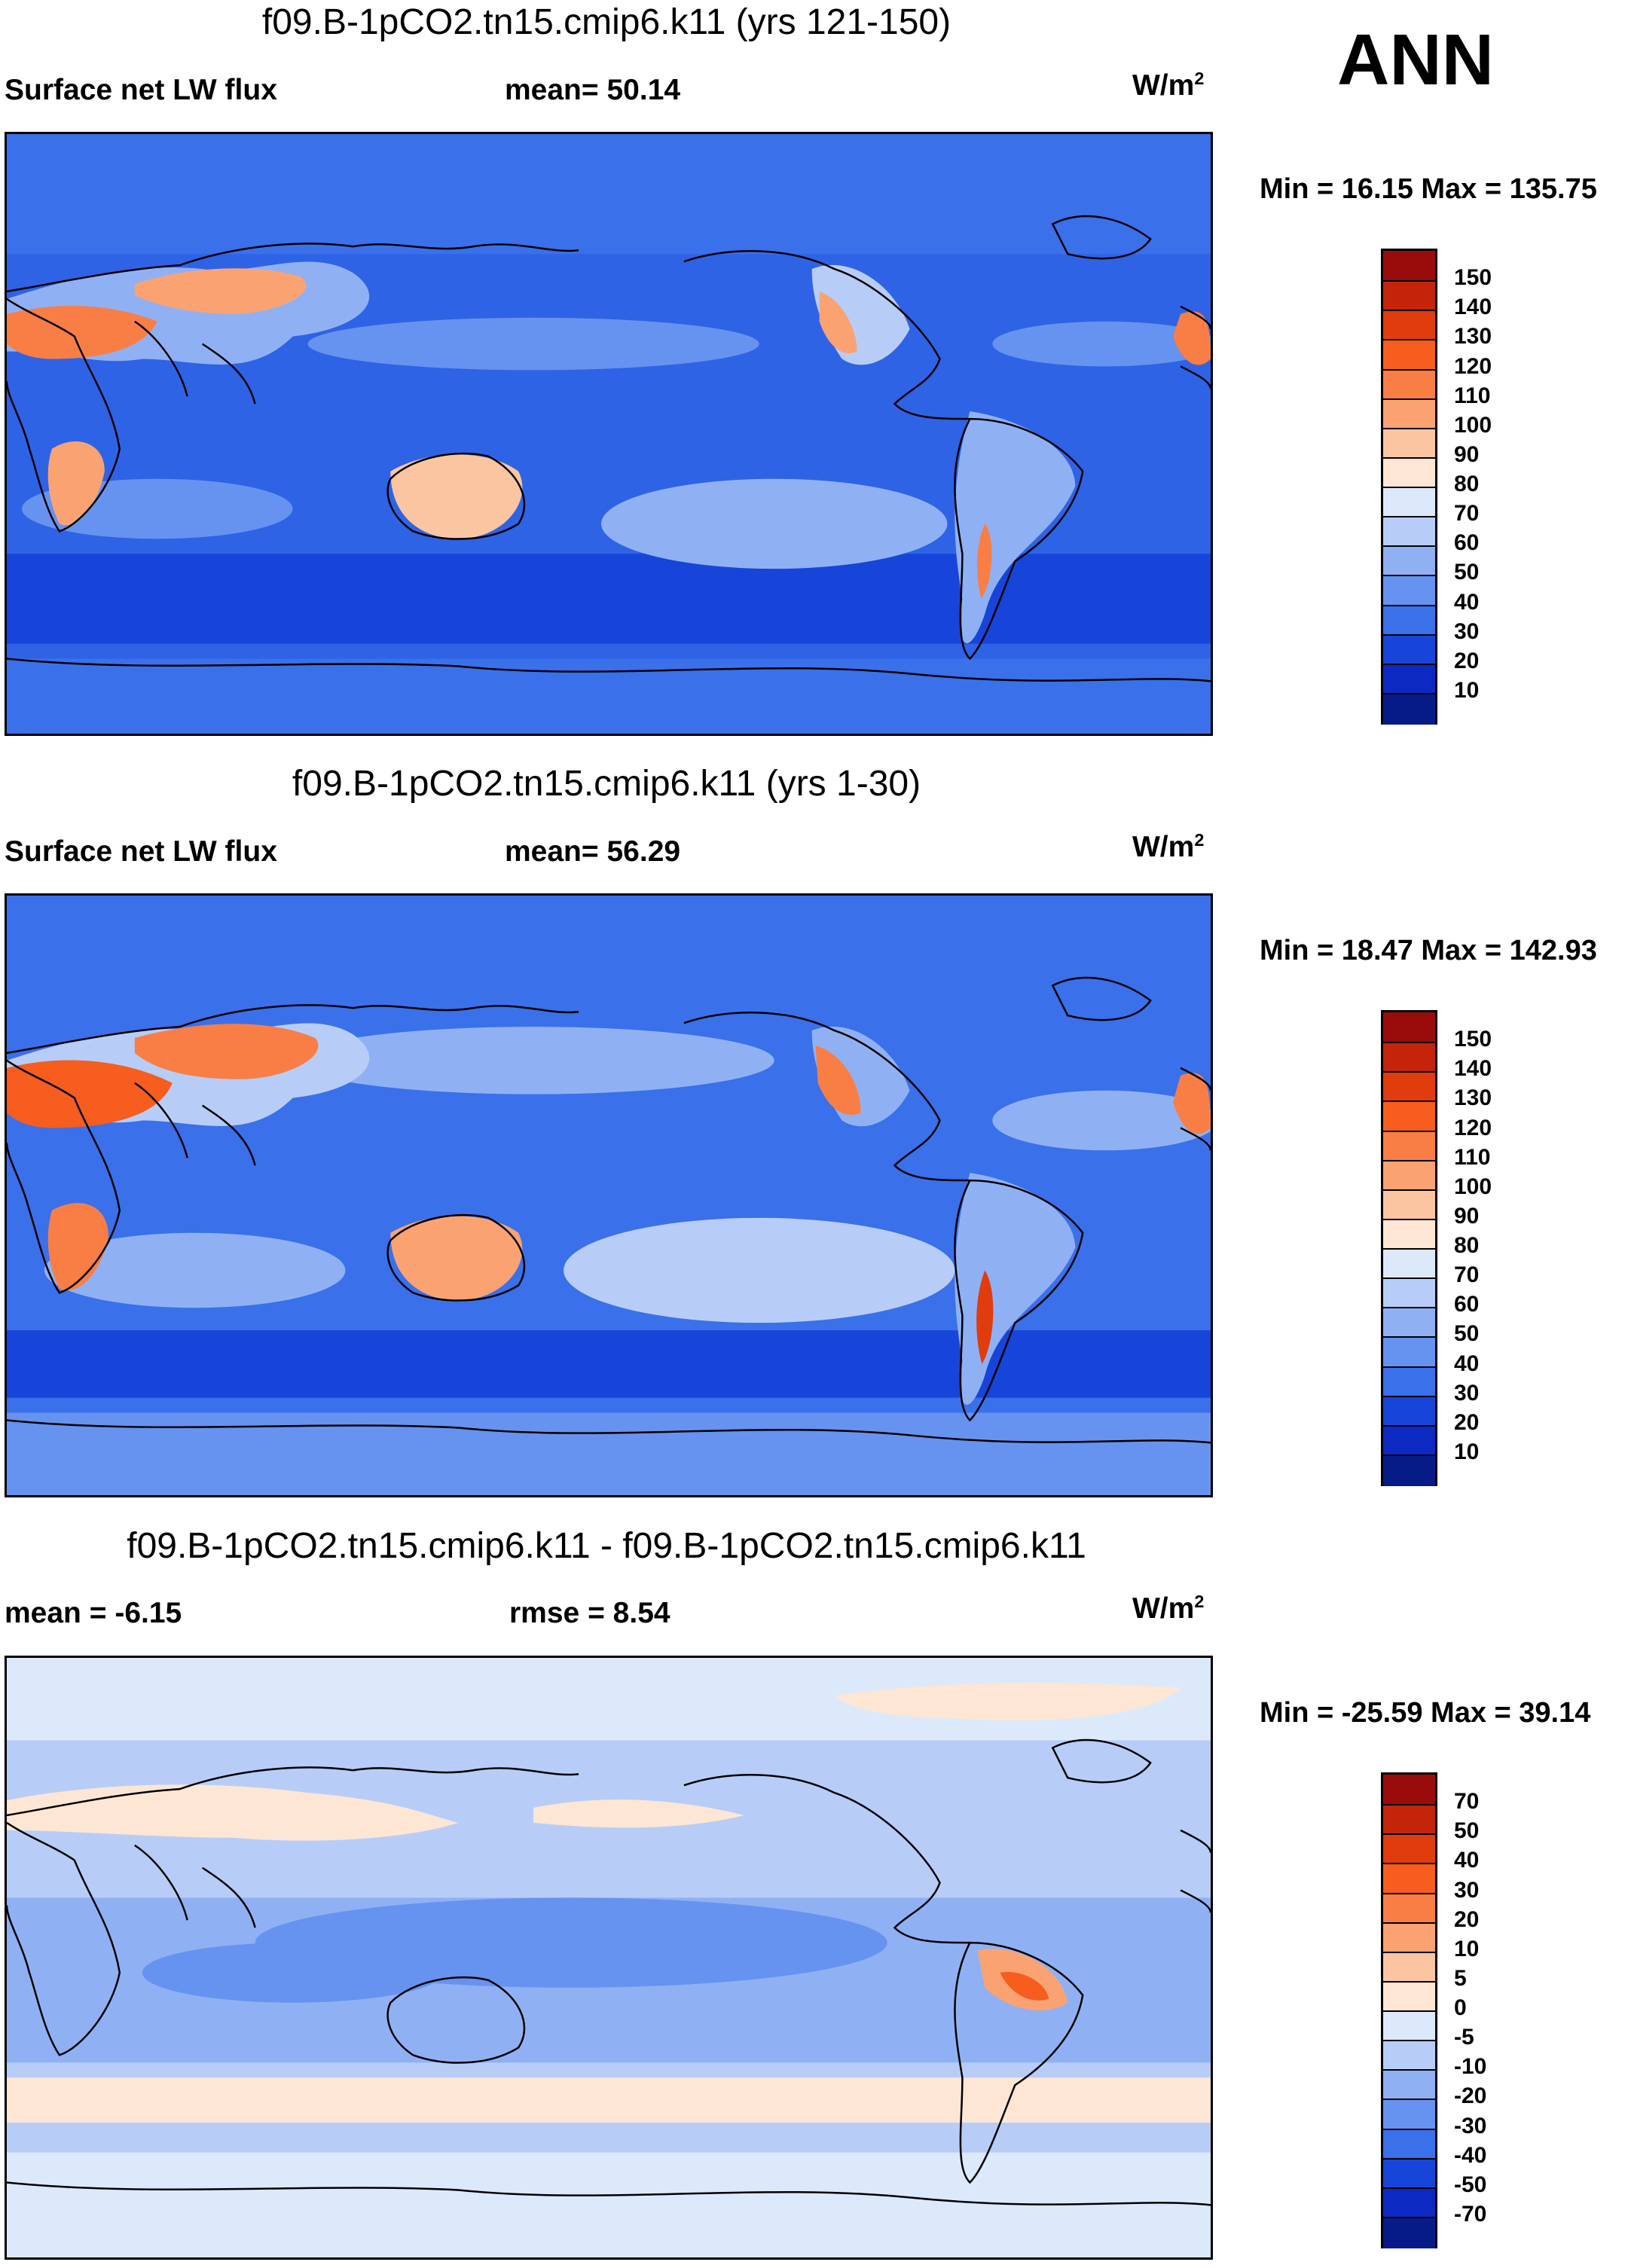 The height and width of the screenshot is (2268, 1625). Describe the element at coordinates (141, 90) in the screenshot. I see `panel-1-variable-label: Surface net LW flux` at that location.